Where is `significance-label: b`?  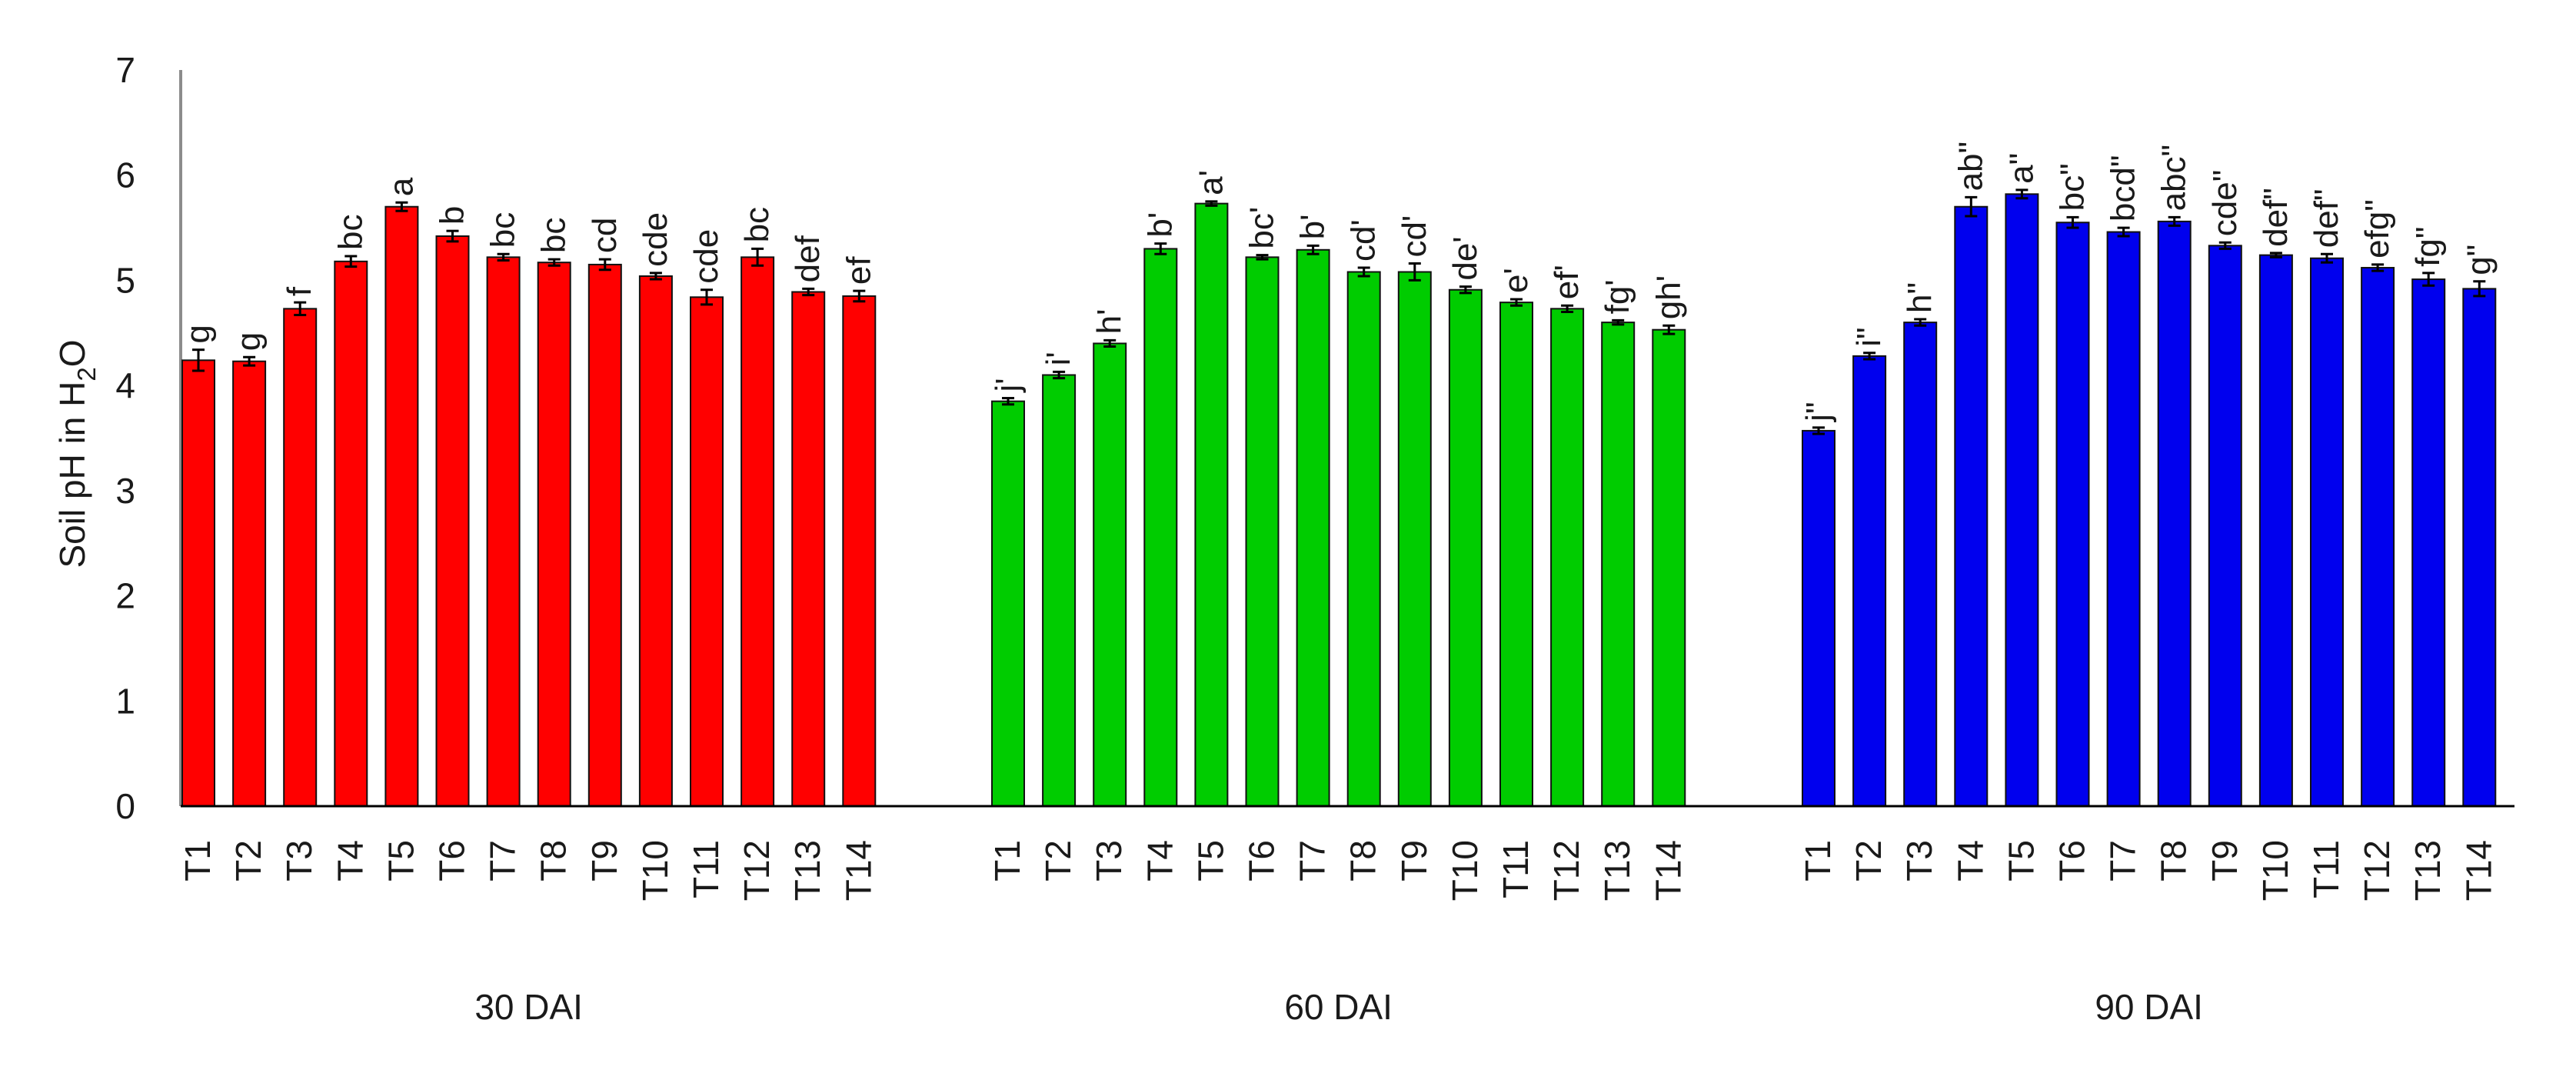 significance-label: b is located at coordinates (452, 216).